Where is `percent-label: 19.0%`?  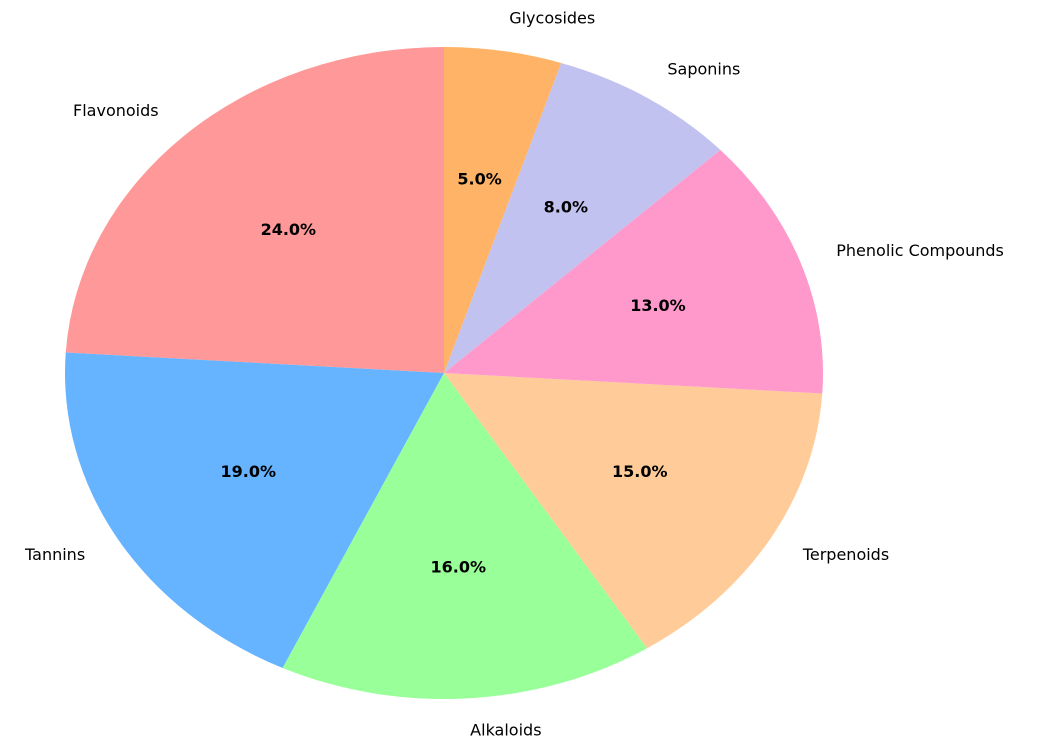 percent-label: 19.0% is located at coordinates (249, 471).